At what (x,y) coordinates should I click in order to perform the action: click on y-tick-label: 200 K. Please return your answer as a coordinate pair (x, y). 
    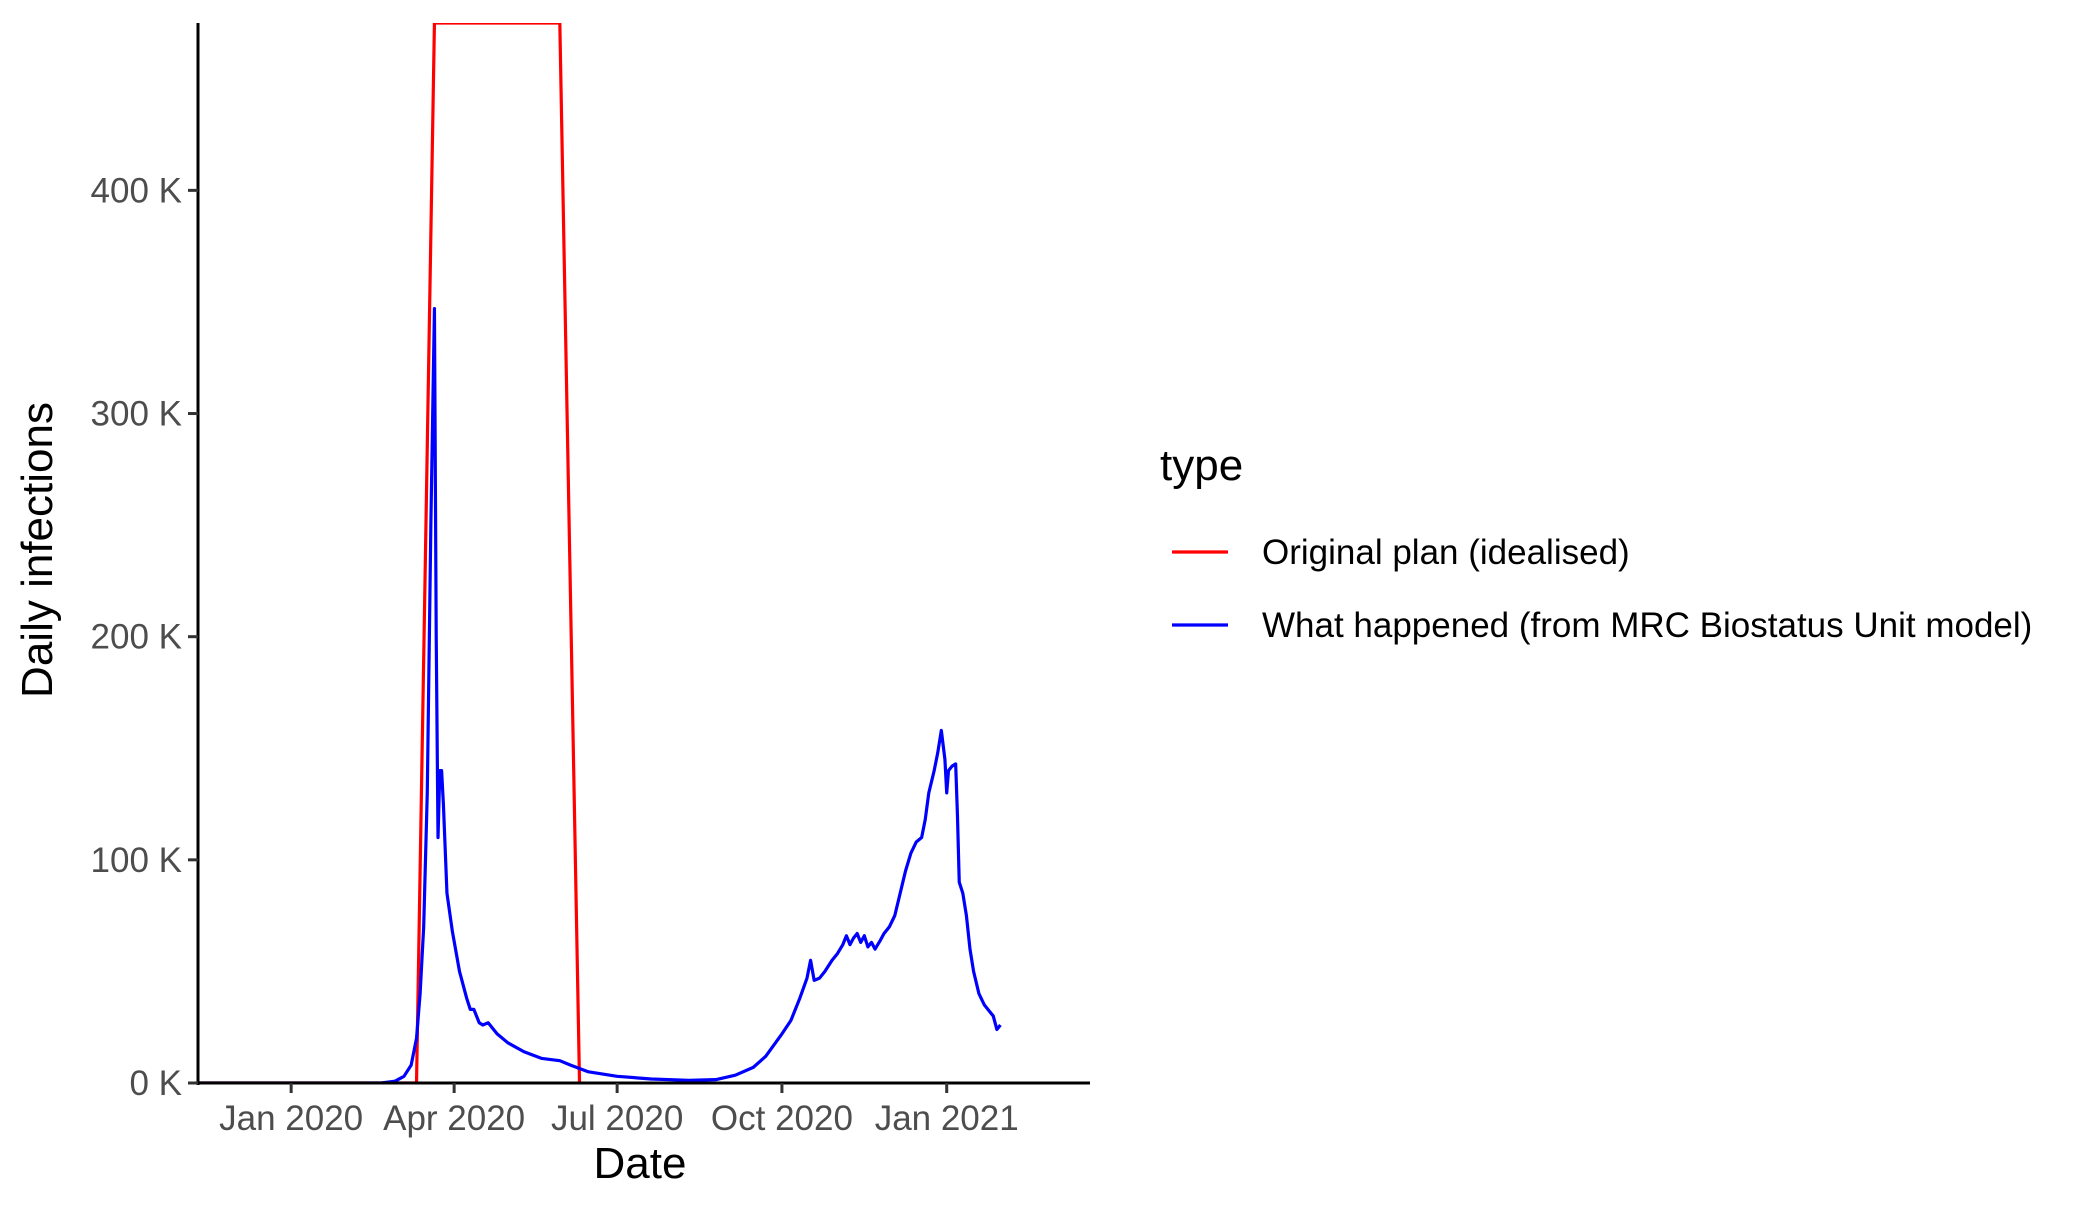
    Looking at the image, I should click on (136, 637).